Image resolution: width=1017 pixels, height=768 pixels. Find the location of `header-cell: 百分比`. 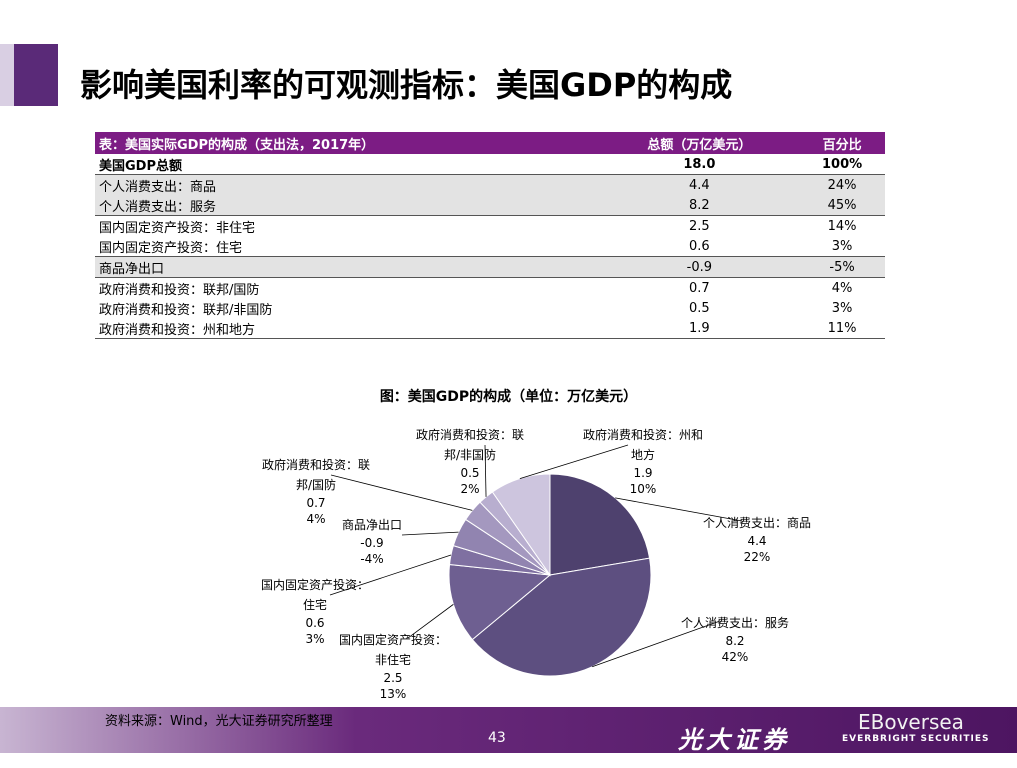

header-cell: 百分比 is located at coordinates (842, 143).